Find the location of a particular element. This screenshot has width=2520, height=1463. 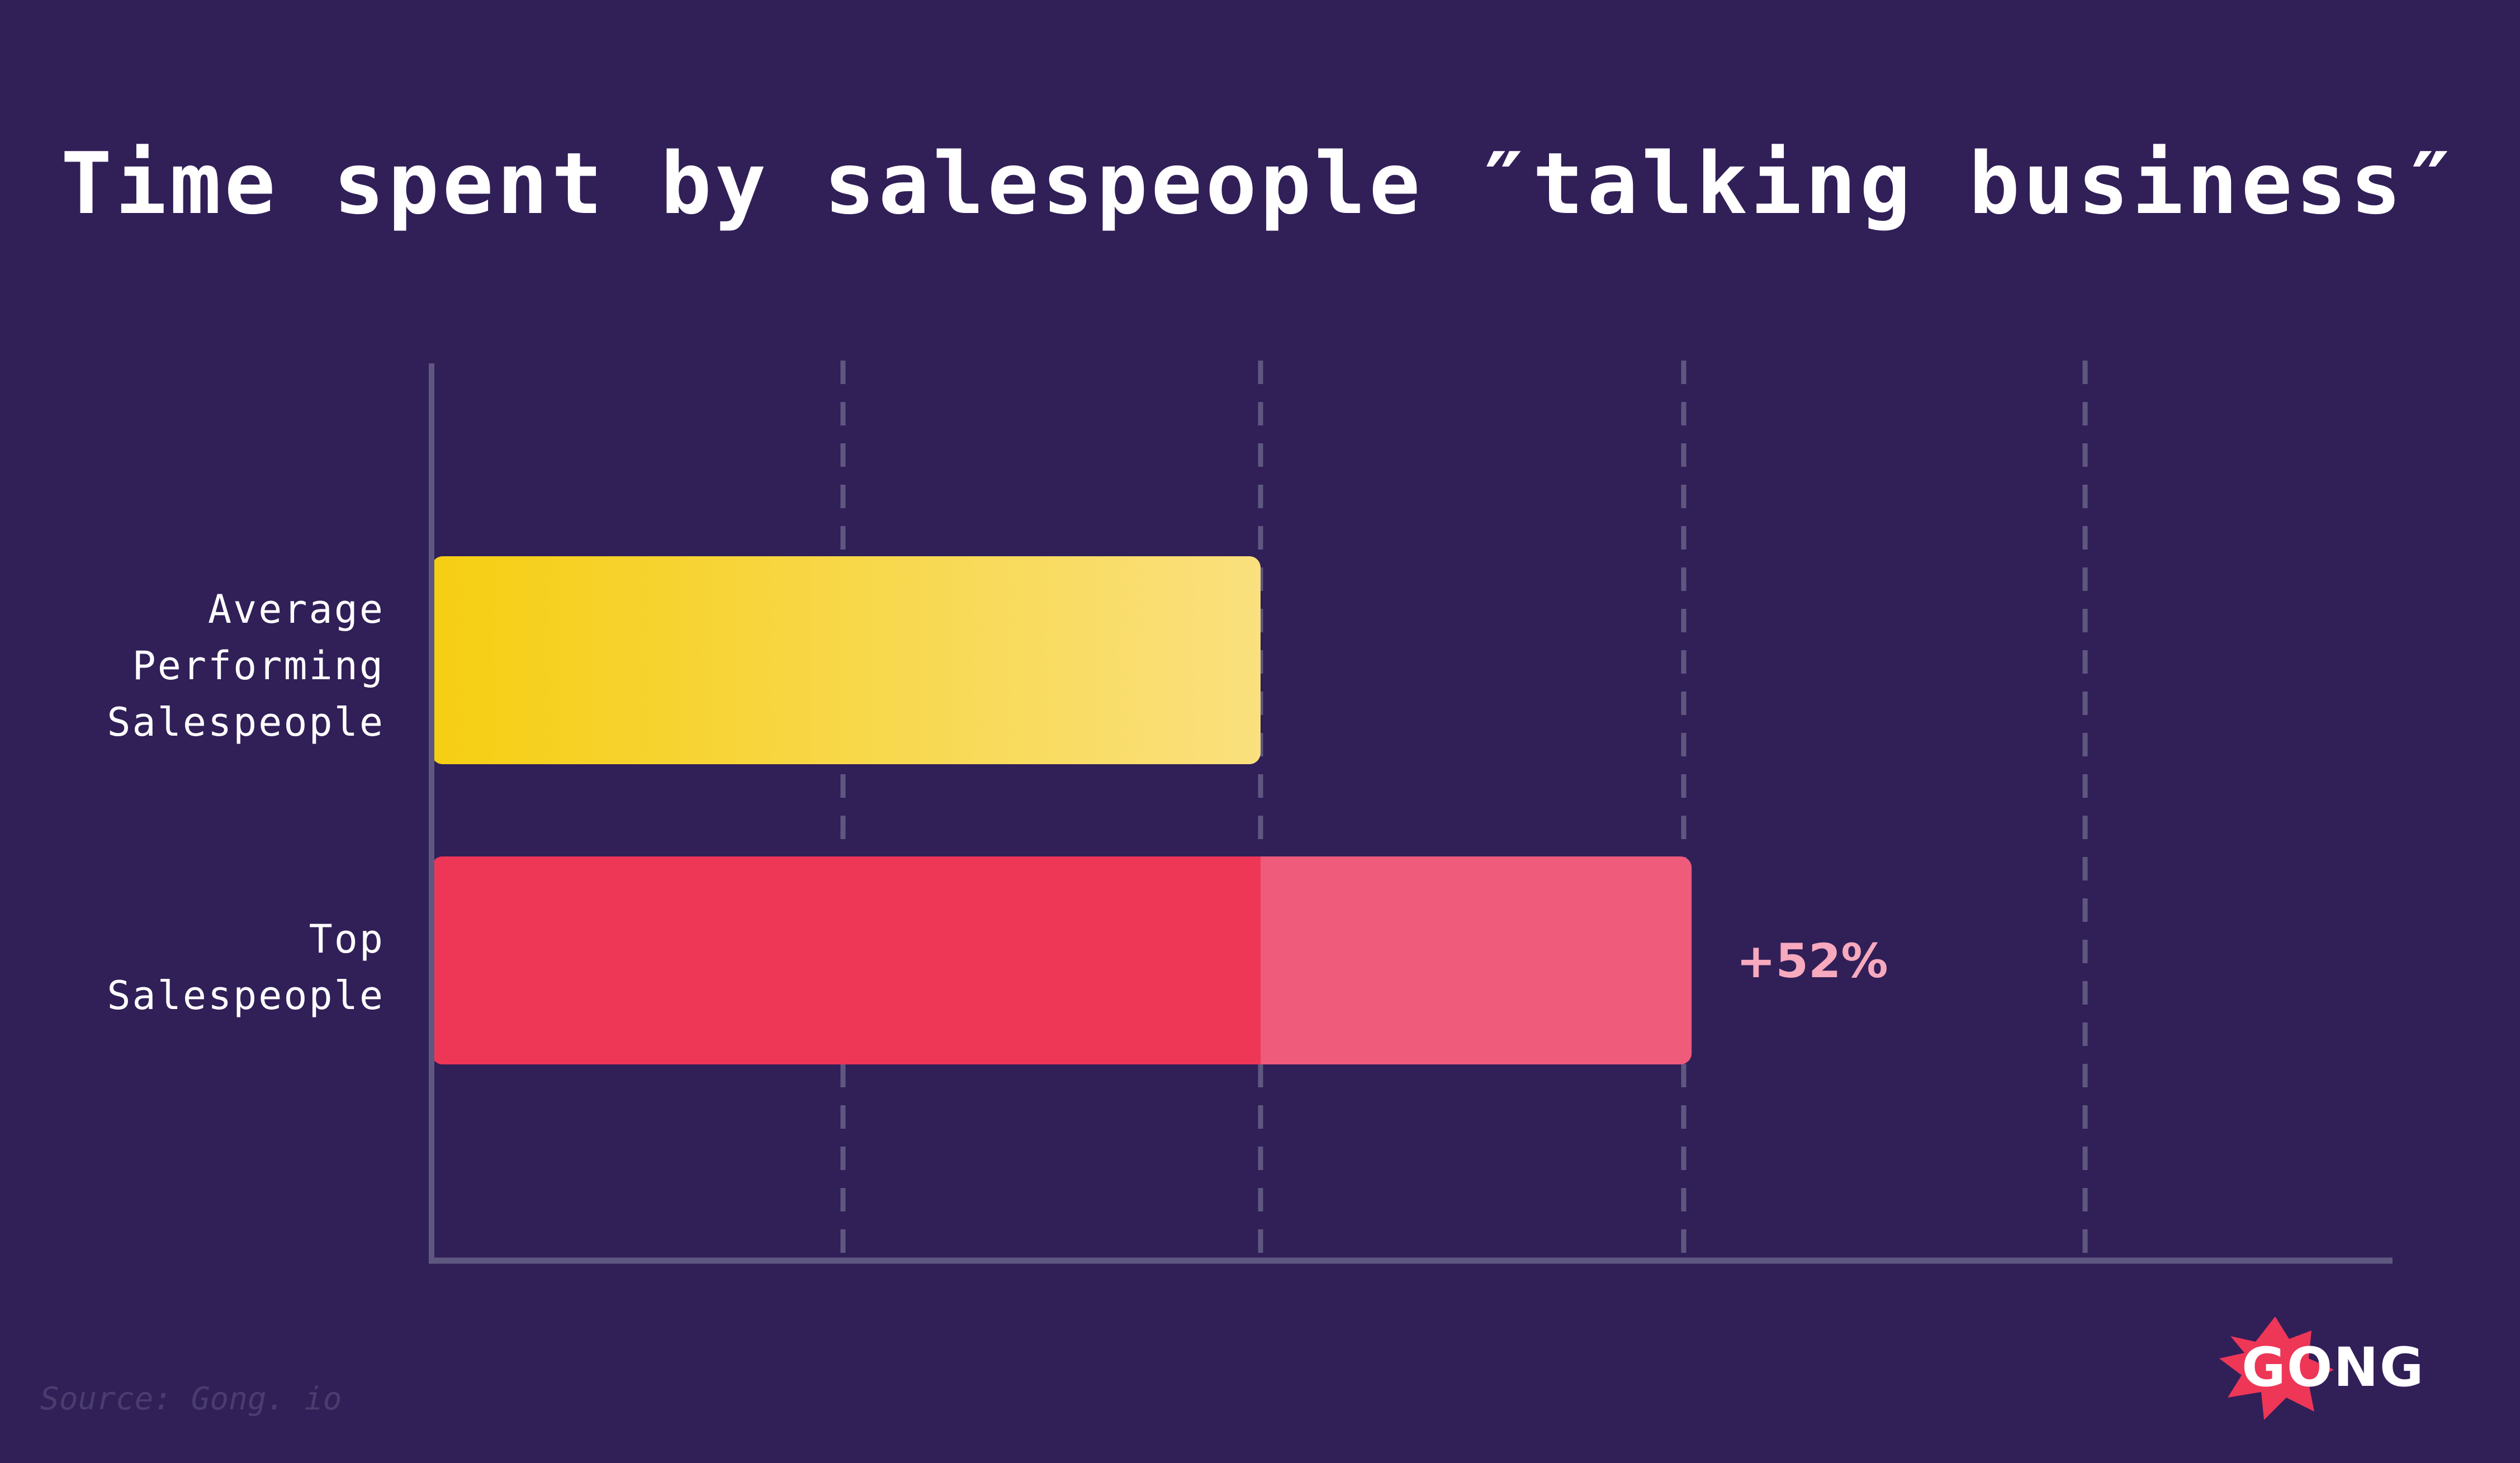

bar-top-base is located at coordinates (846, 960).